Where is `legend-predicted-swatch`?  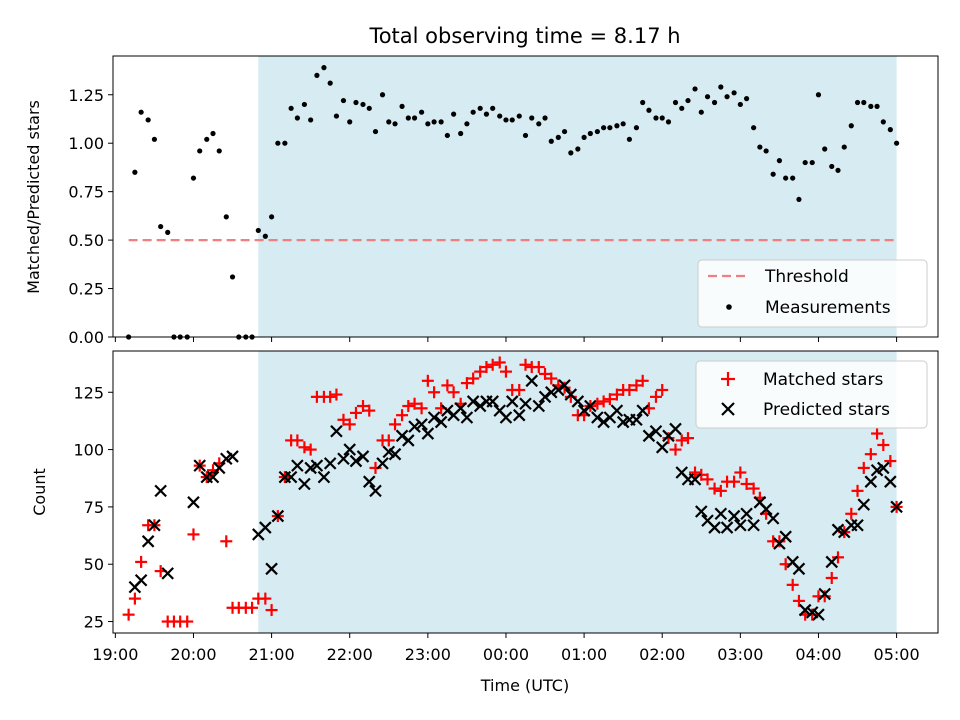
legend-predicted-swatch is located at coordinates (728, 409).